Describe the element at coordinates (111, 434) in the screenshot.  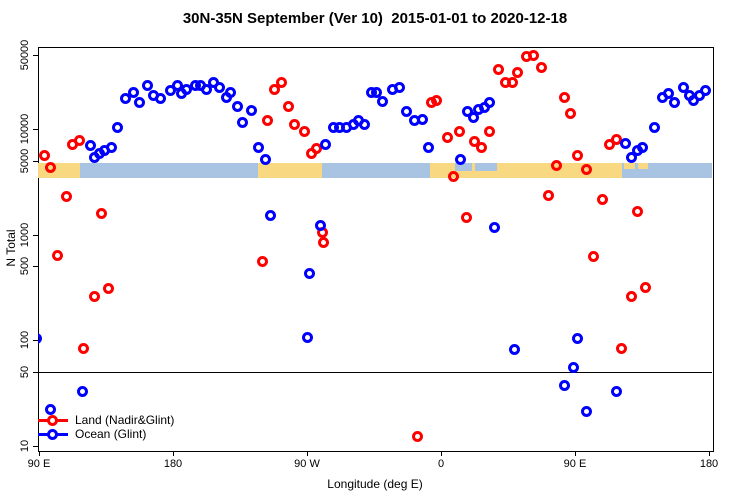
I see `legend-label-ocean: Ocean (Glint)` at that location.